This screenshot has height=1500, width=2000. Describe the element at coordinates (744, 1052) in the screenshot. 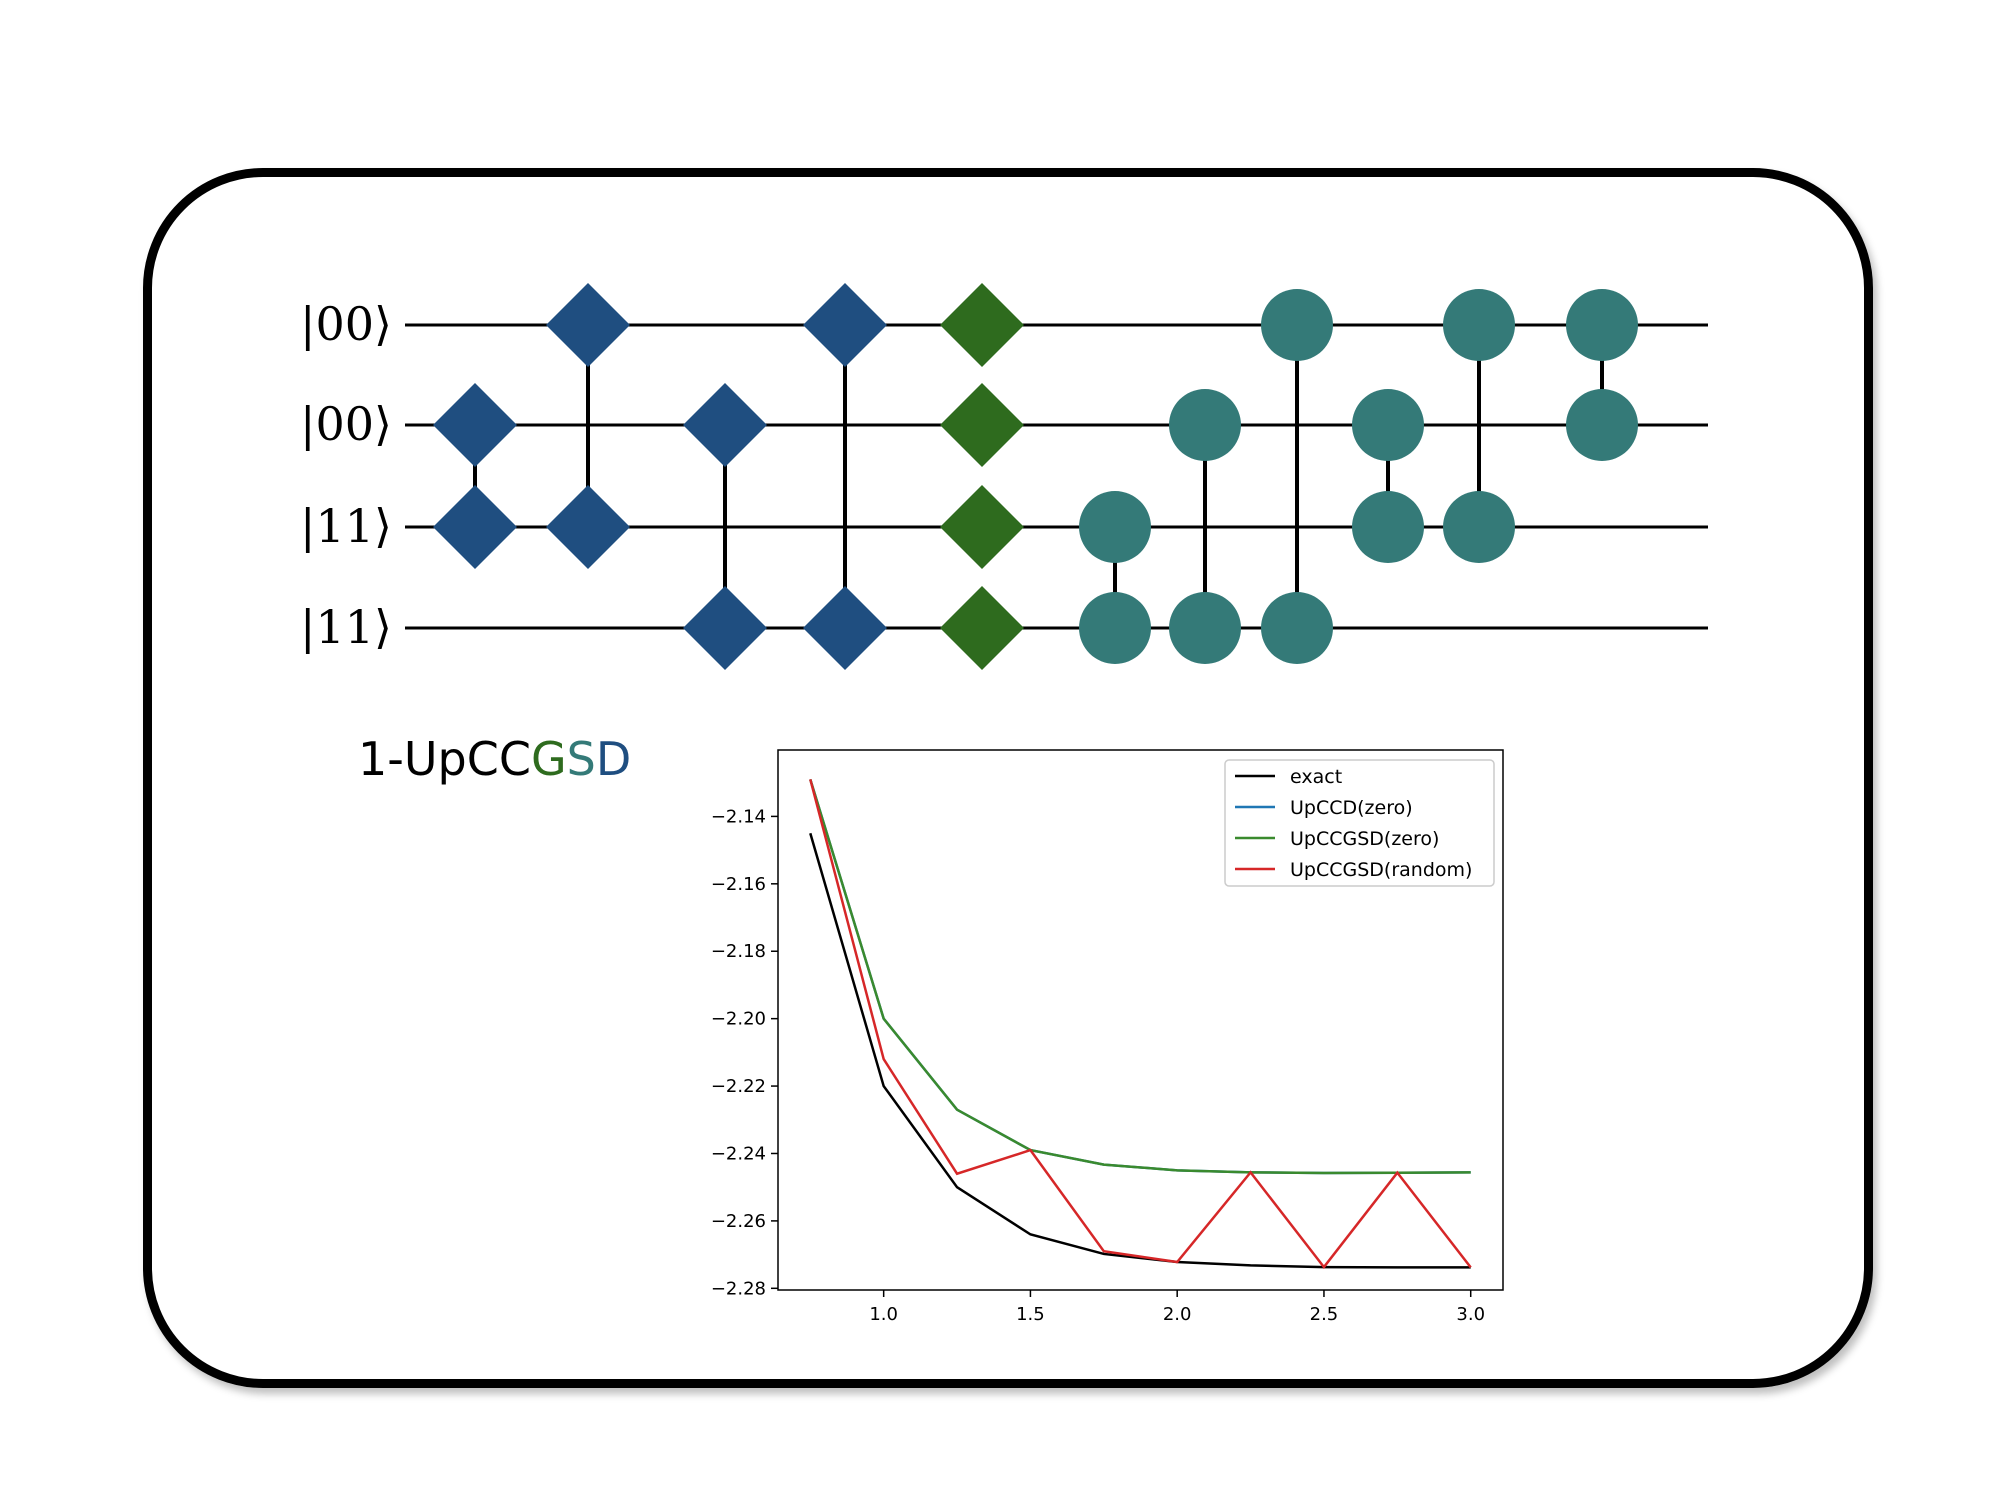

I see `y-ticks: −2.14 −2.16 −2.18 −2.20 −2.22 −2.24 −2.26 −2.28` at that location.